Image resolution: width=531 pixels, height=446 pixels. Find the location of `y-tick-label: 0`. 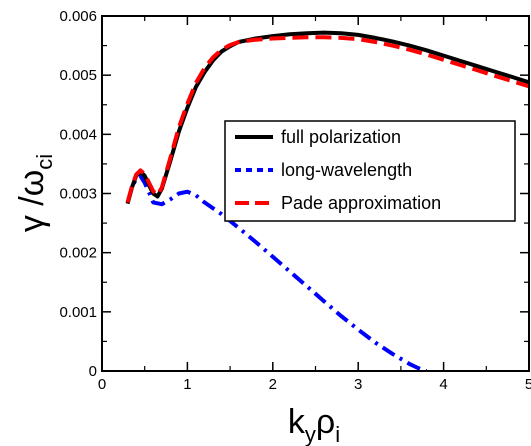

y-tick-label: 0 is located at coordinates (93, 371).